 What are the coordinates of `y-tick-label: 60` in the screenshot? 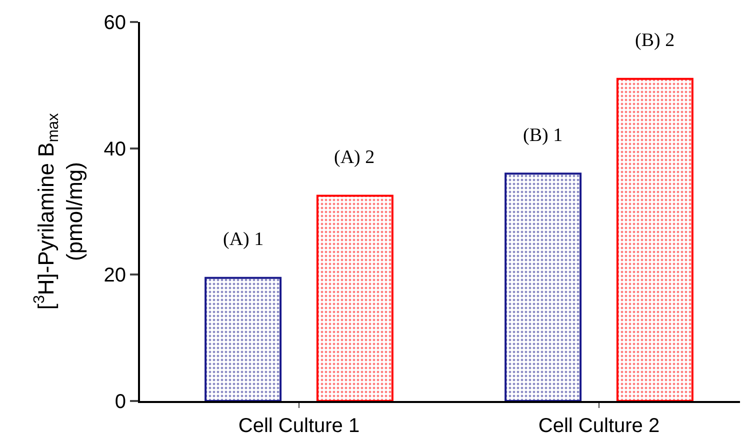 It's located at (115, 23).